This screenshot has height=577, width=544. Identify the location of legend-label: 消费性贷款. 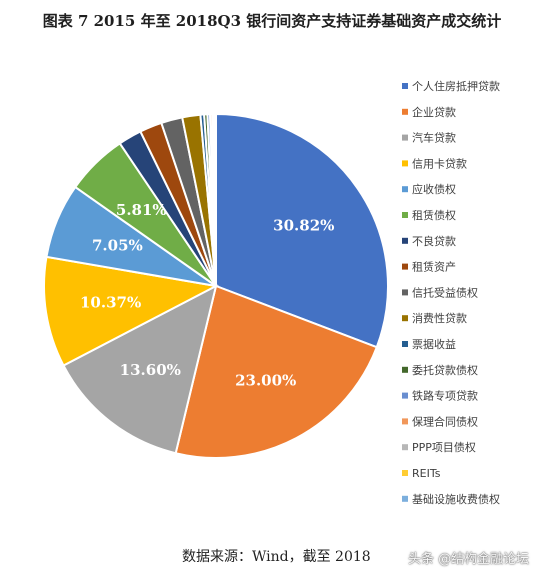
(439, 318).